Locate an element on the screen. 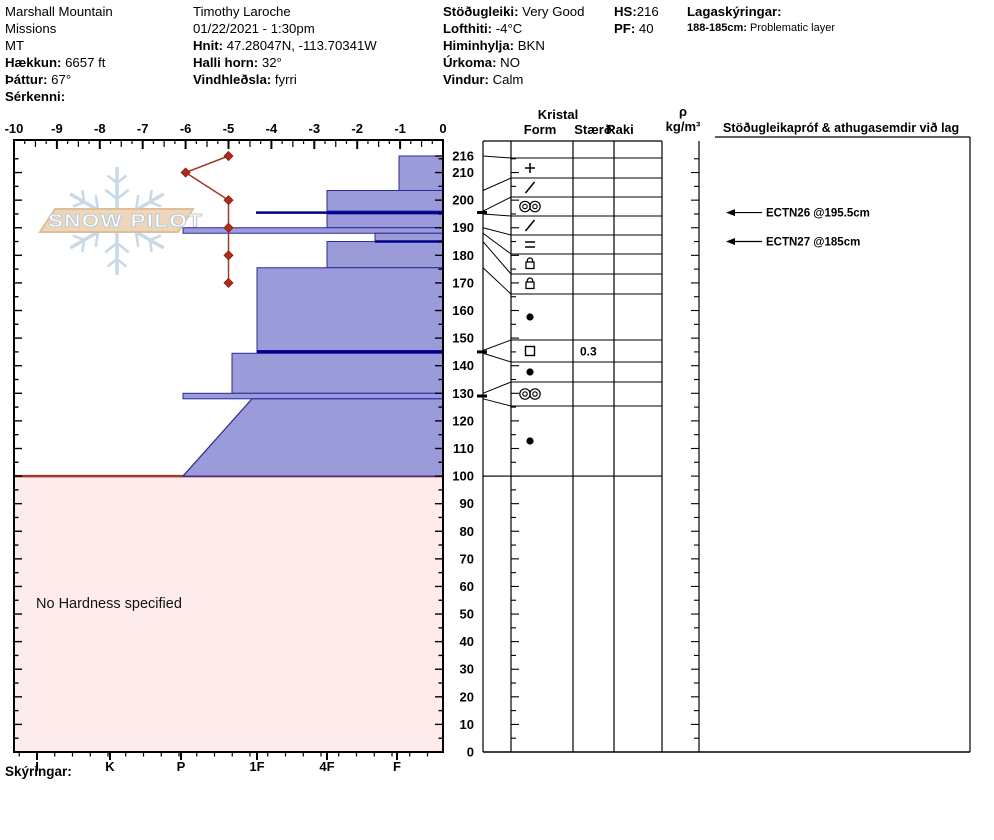 The height and width of the screenshot is (840, 994). sky-line: Himinhylja: BKN is located at coordinates (513, 45).